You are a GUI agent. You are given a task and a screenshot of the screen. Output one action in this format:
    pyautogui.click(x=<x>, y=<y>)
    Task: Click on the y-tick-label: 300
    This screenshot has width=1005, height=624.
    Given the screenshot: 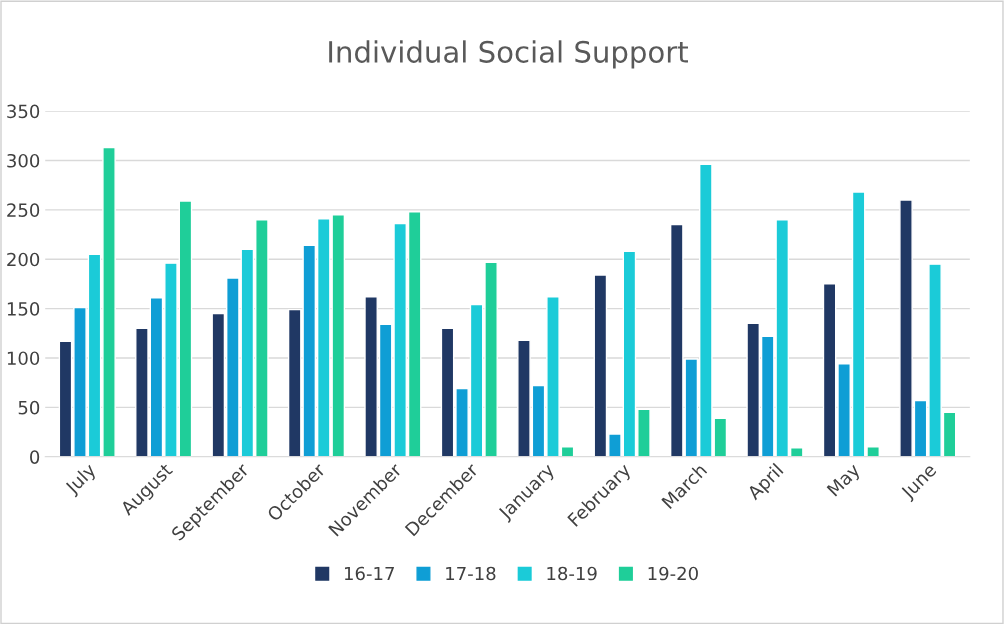 What is the action you would take?
    pyautogui.click(x=23, y=160)
    